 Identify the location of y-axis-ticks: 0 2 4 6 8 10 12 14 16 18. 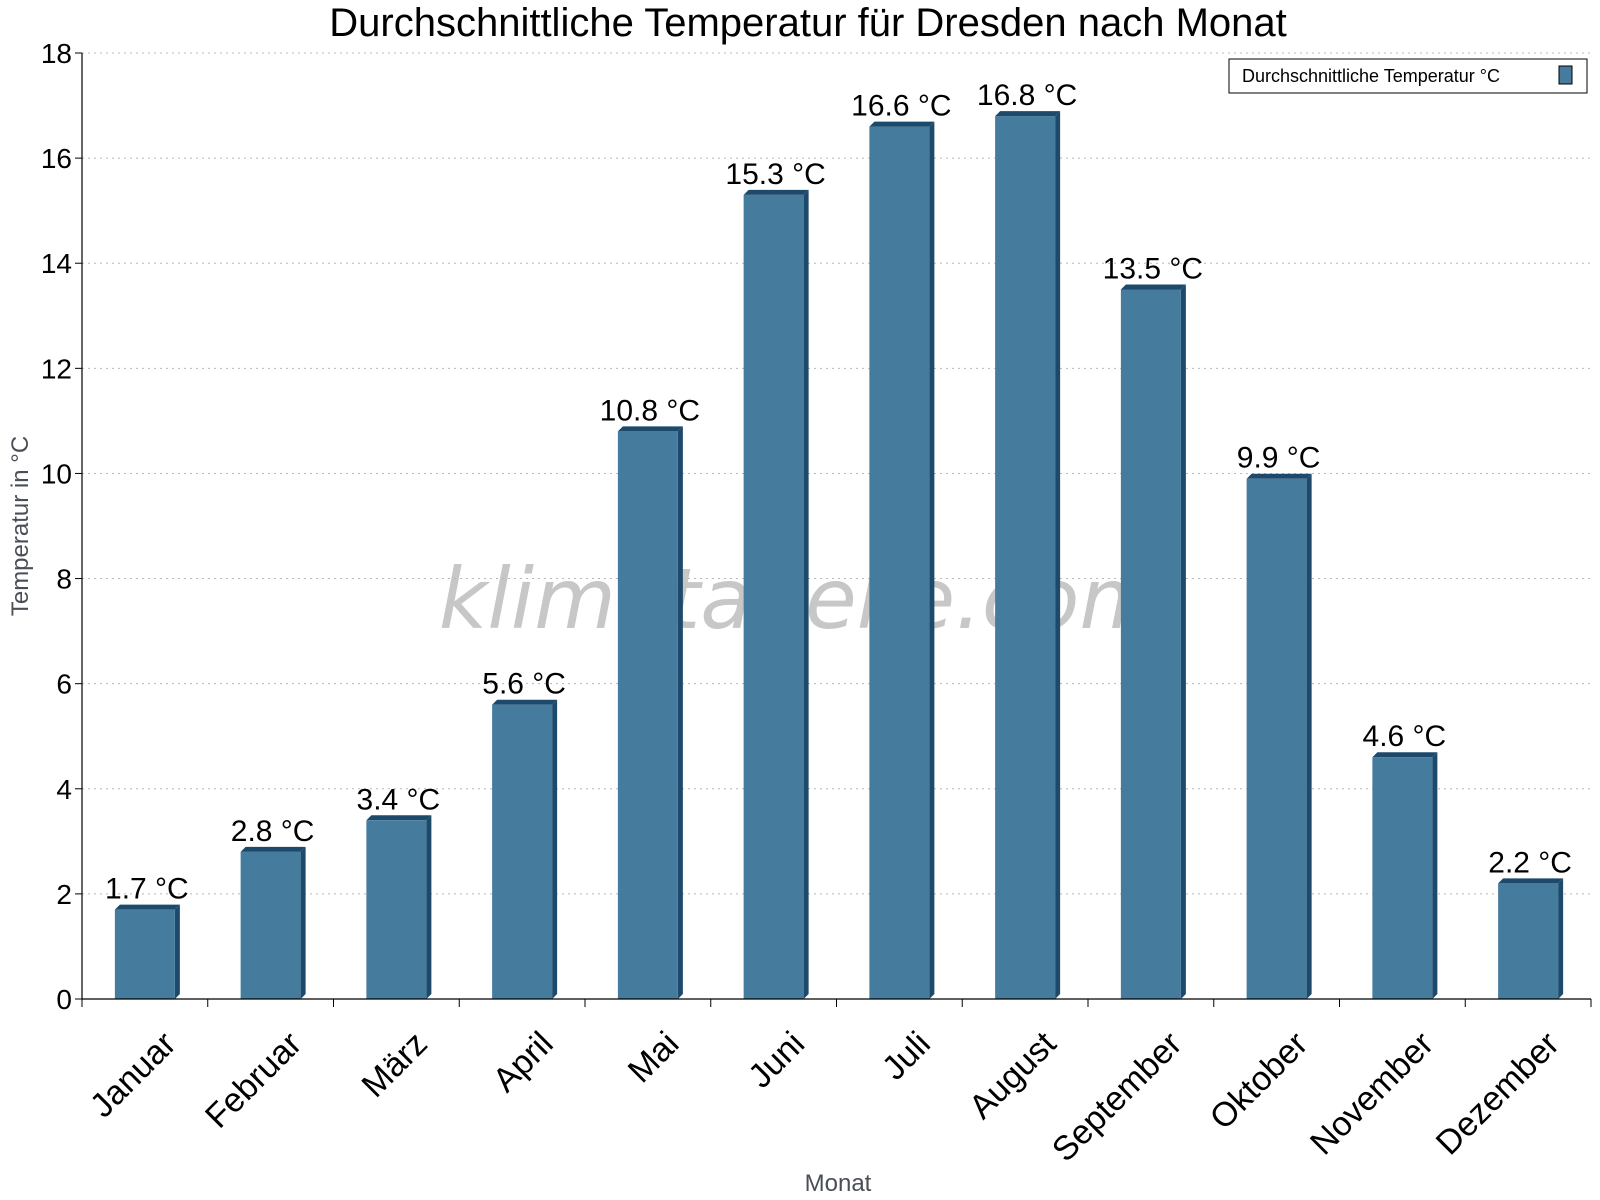
(61, 526).